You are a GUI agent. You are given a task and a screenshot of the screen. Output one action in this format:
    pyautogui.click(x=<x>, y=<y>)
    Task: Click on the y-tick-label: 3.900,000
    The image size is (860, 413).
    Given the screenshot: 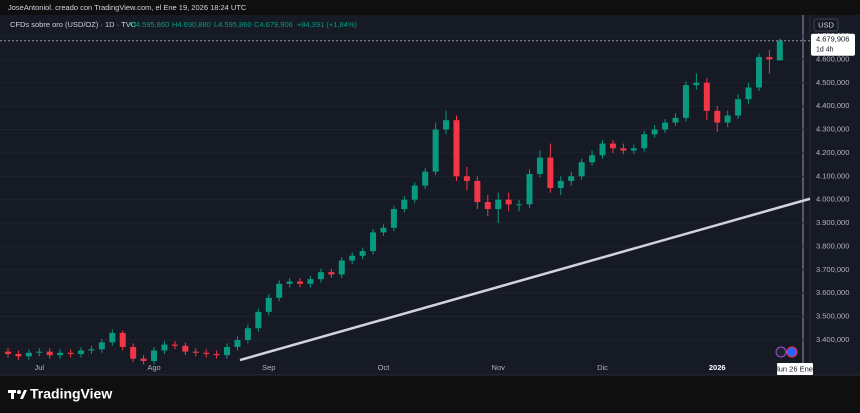 What is the action you would take?
    pyautogui.click(x=832, y=222)
    